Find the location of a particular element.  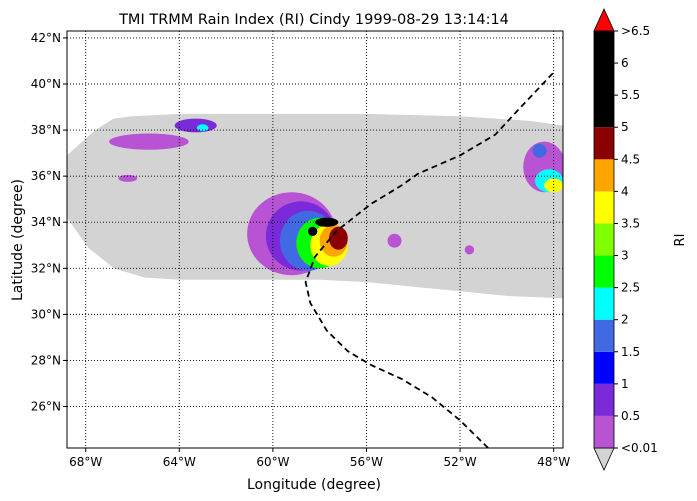

y-tick-label: 30°N is located at coordinates (46, 314).